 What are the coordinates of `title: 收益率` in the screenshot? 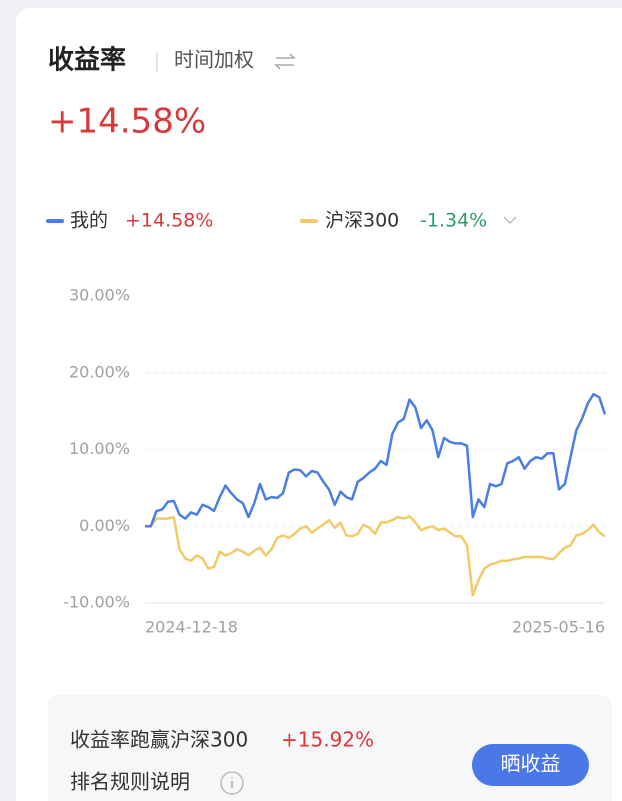 It's located at (87, 60).